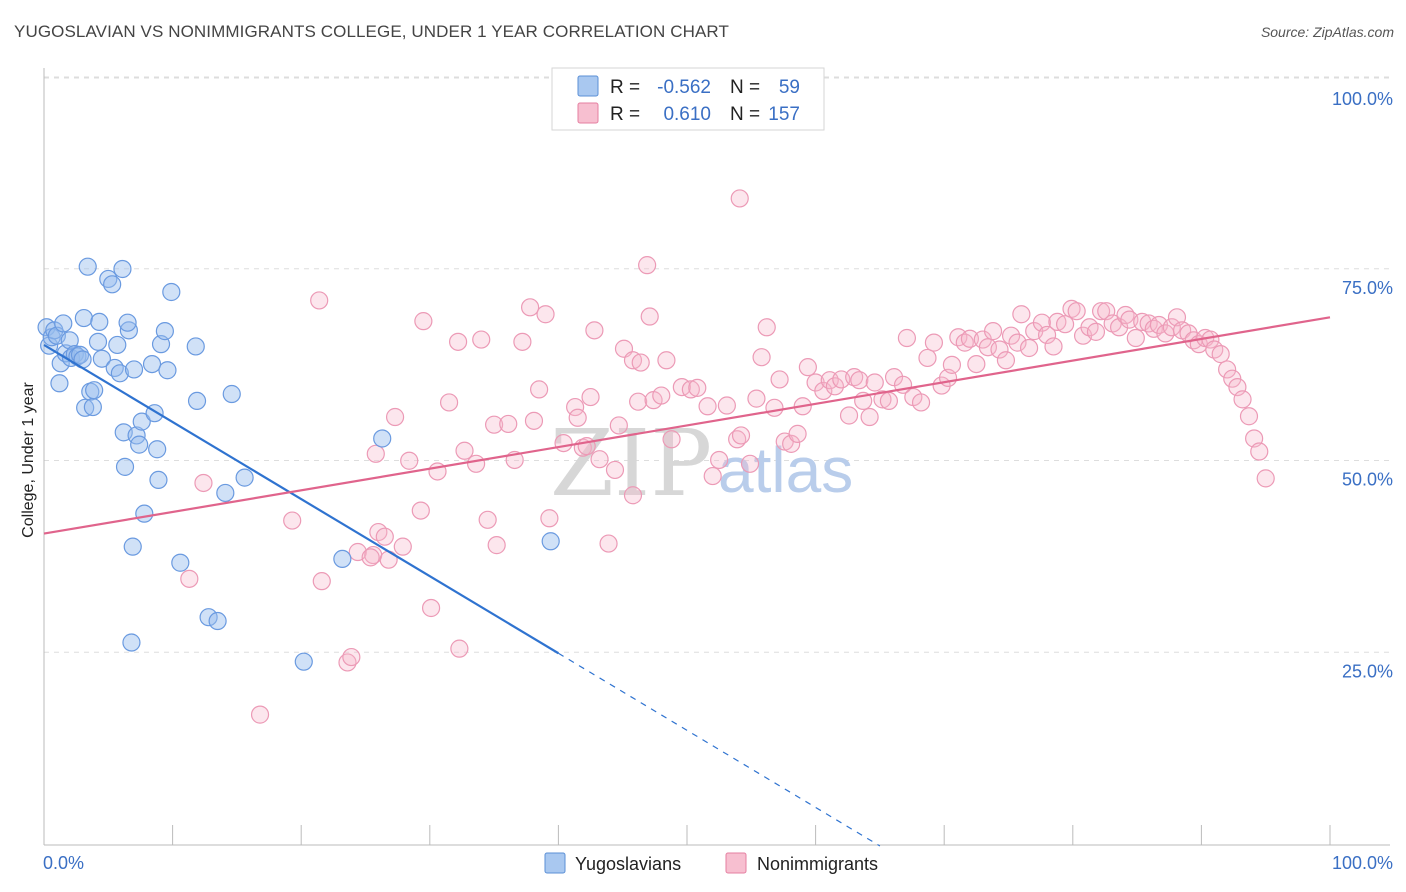 The image size is (1406, 892). What do you see at coordinates (1327, 32) in the screenshot?
I see `source-credit: Source: ZipAtlas.com` at bounding box center [1327, 32].